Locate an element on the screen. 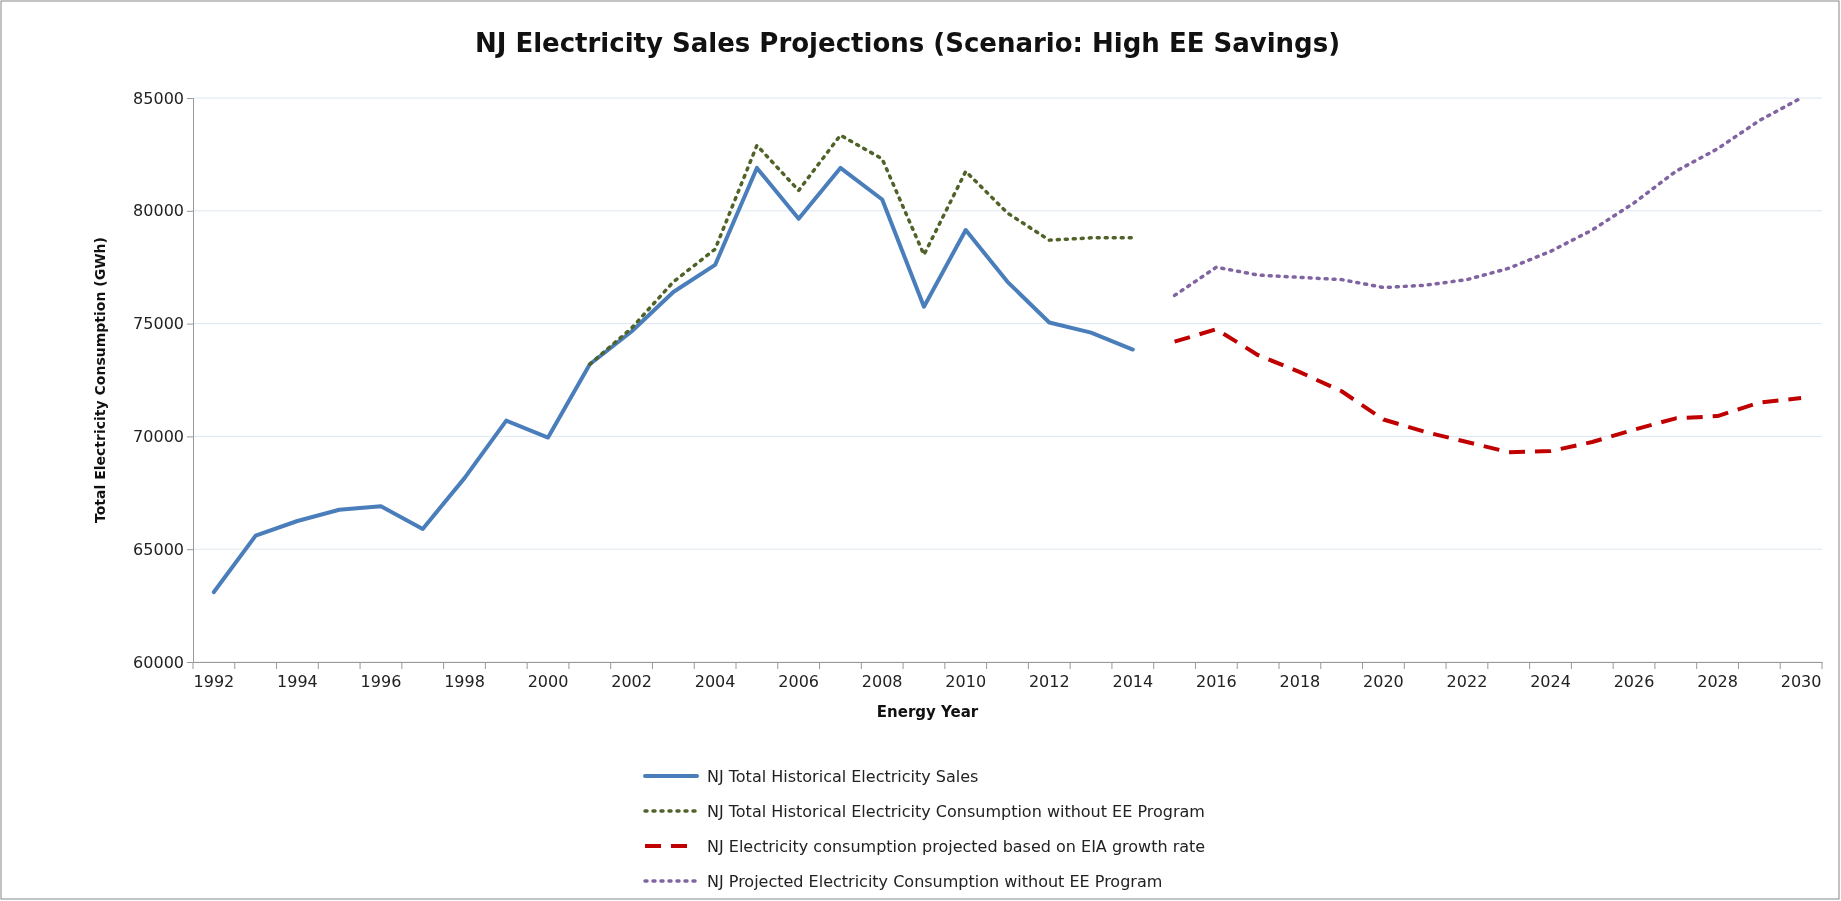  legend-label: NJ Projected Electricity Consumption without EE Program is located at coordinates (935, 881).